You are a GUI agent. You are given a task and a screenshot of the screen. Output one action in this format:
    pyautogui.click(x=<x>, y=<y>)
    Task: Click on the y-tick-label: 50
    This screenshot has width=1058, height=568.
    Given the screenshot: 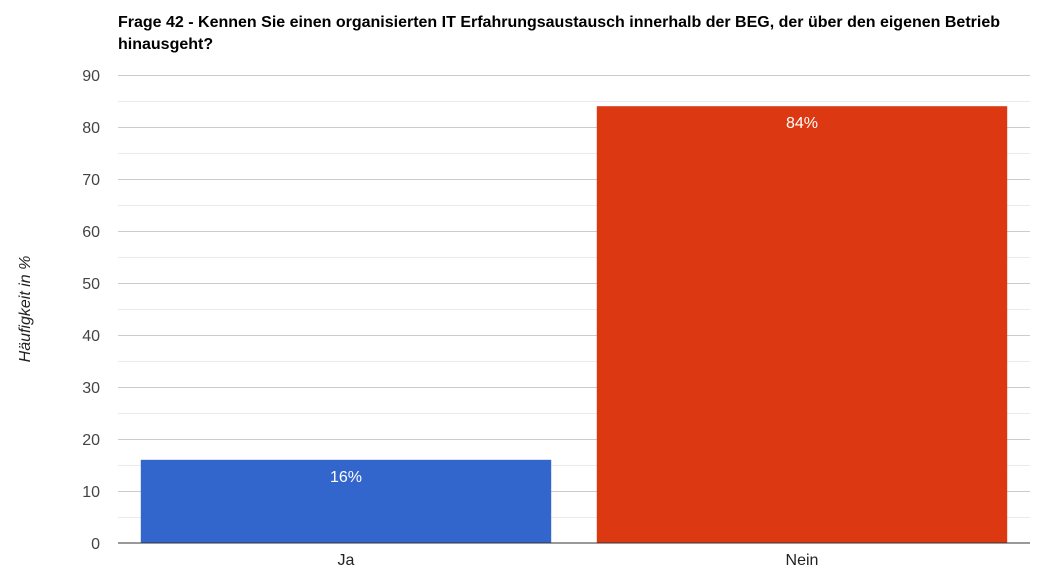 What is the action you would take?
    pyautogui.click(x=91, y=284)
    